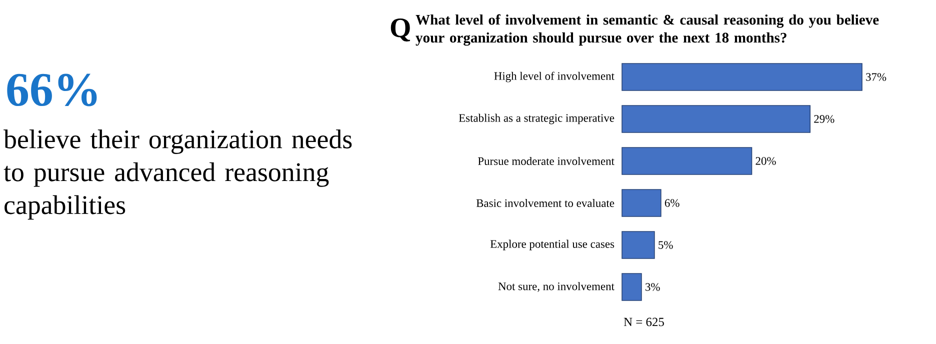 The image size is (936, 344). I want to click on y-tick-label: Basic involvement to evaluate, so click(545, 203).